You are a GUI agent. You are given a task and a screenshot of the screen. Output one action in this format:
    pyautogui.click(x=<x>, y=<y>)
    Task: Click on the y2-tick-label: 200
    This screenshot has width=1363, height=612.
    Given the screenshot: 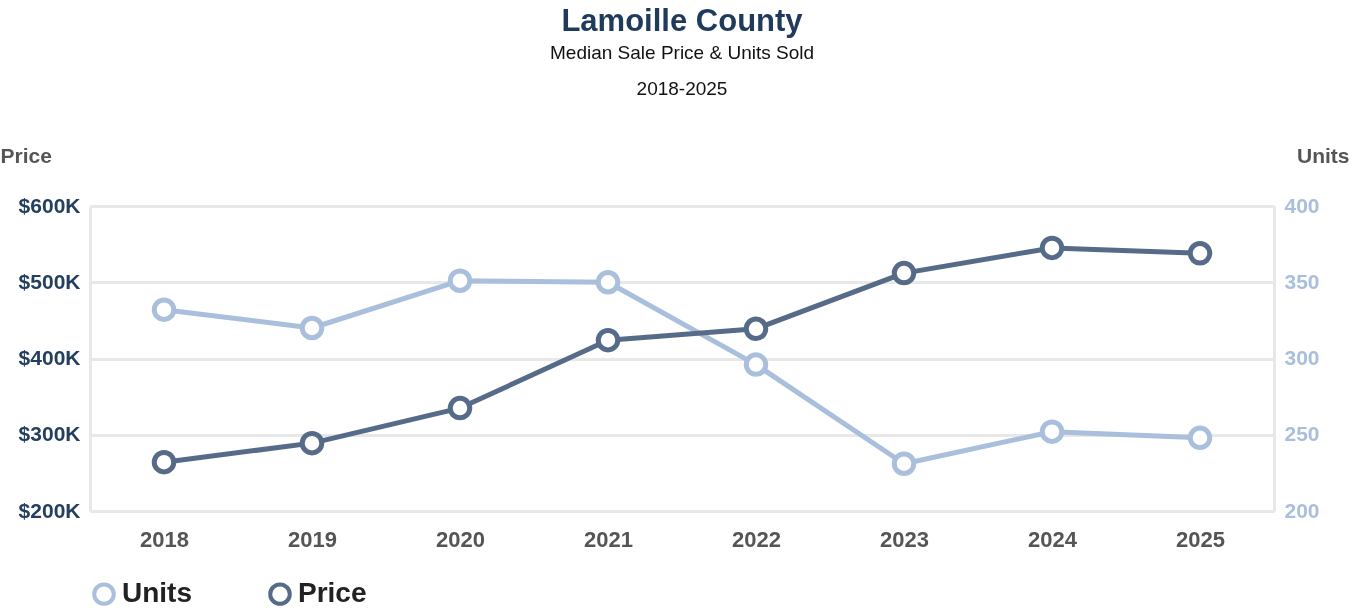 What is the action you would take?
    pyautogui.click(x=1302, y=510)
    